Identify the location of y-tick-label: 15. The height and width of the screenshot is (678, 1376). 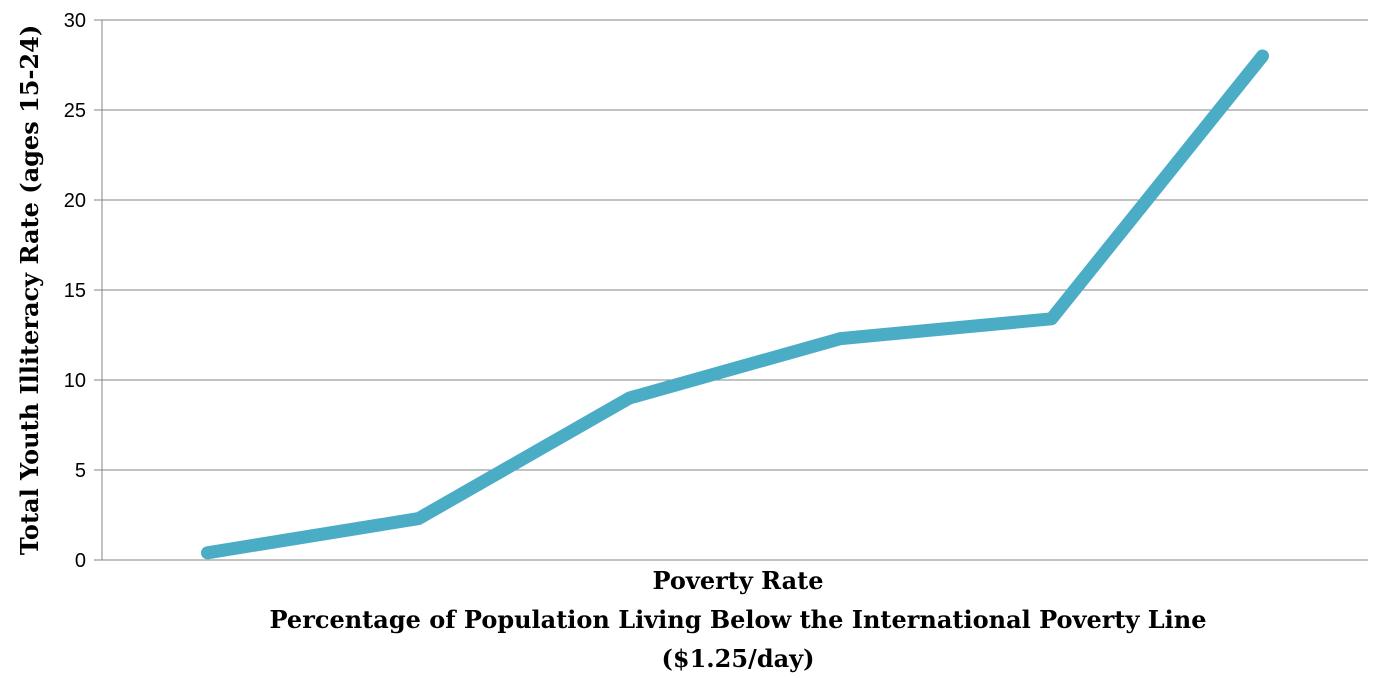
(75, 291).